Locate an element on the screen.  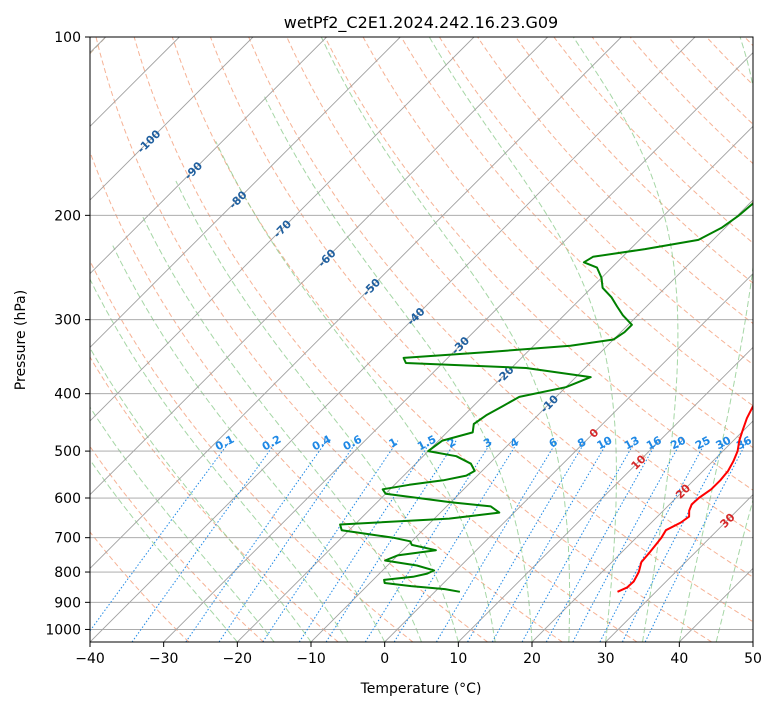
x-axis-label: Temperature (°C) is located at coordinates (421, 689).